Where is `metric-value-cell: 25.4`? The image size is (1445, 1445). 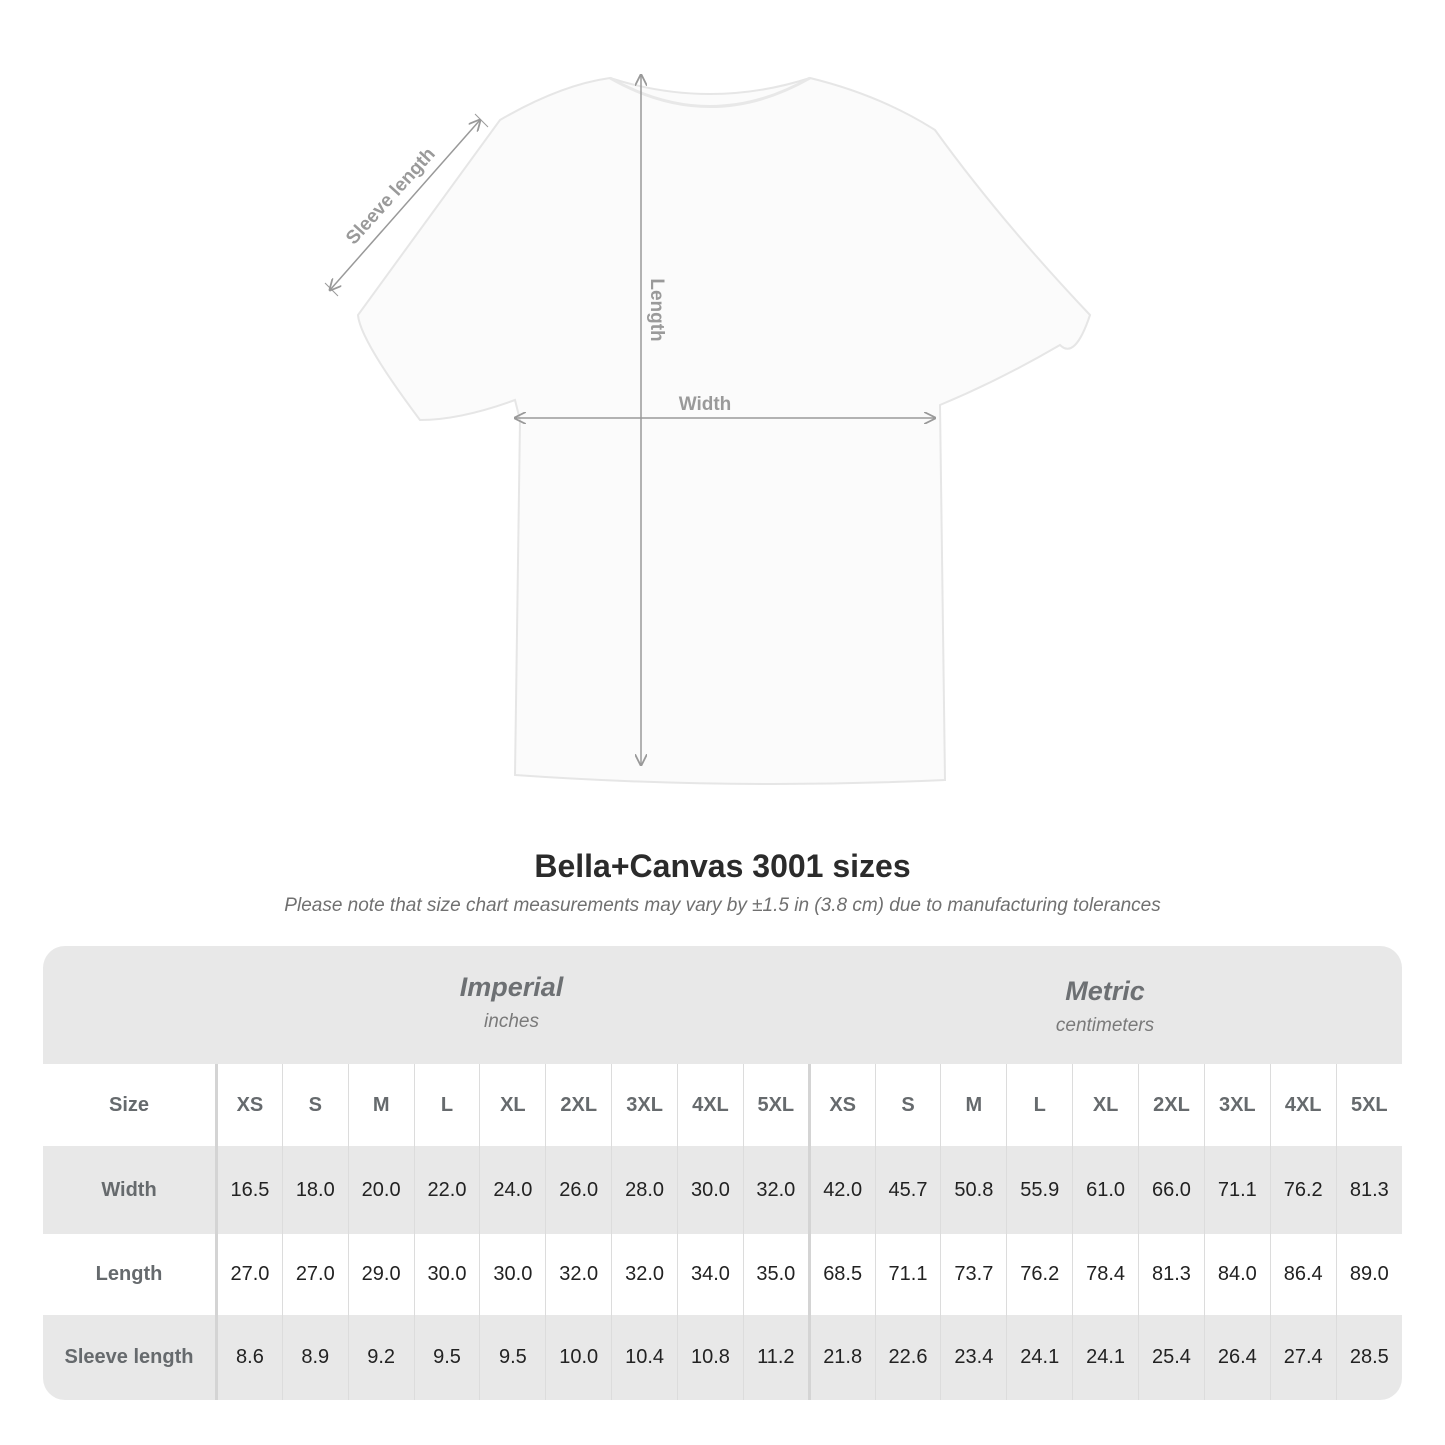 metric-value-cell: 25.4 is located at coordinates (1171, 1357).